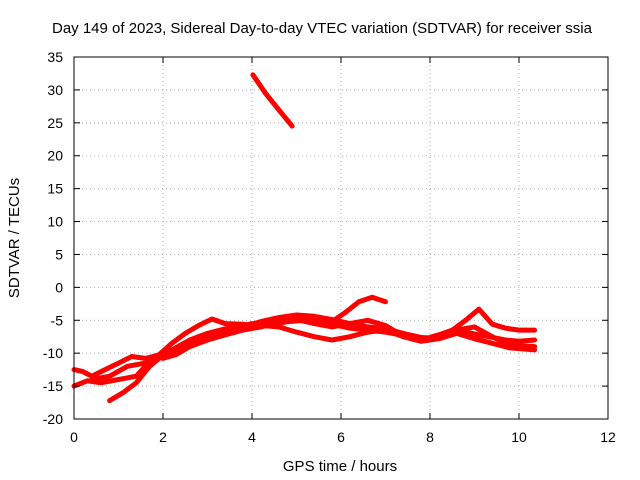 This screenshot has width=640, height=480. I want to click on x-tick-label: 12, so click(608, 437).